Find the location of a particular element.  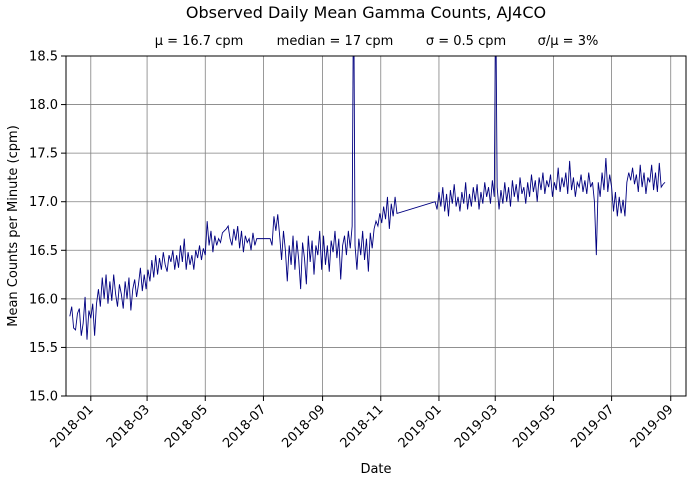

subtitle-mean: μ = 16.7 cpm is located at coordinates (199, 41).